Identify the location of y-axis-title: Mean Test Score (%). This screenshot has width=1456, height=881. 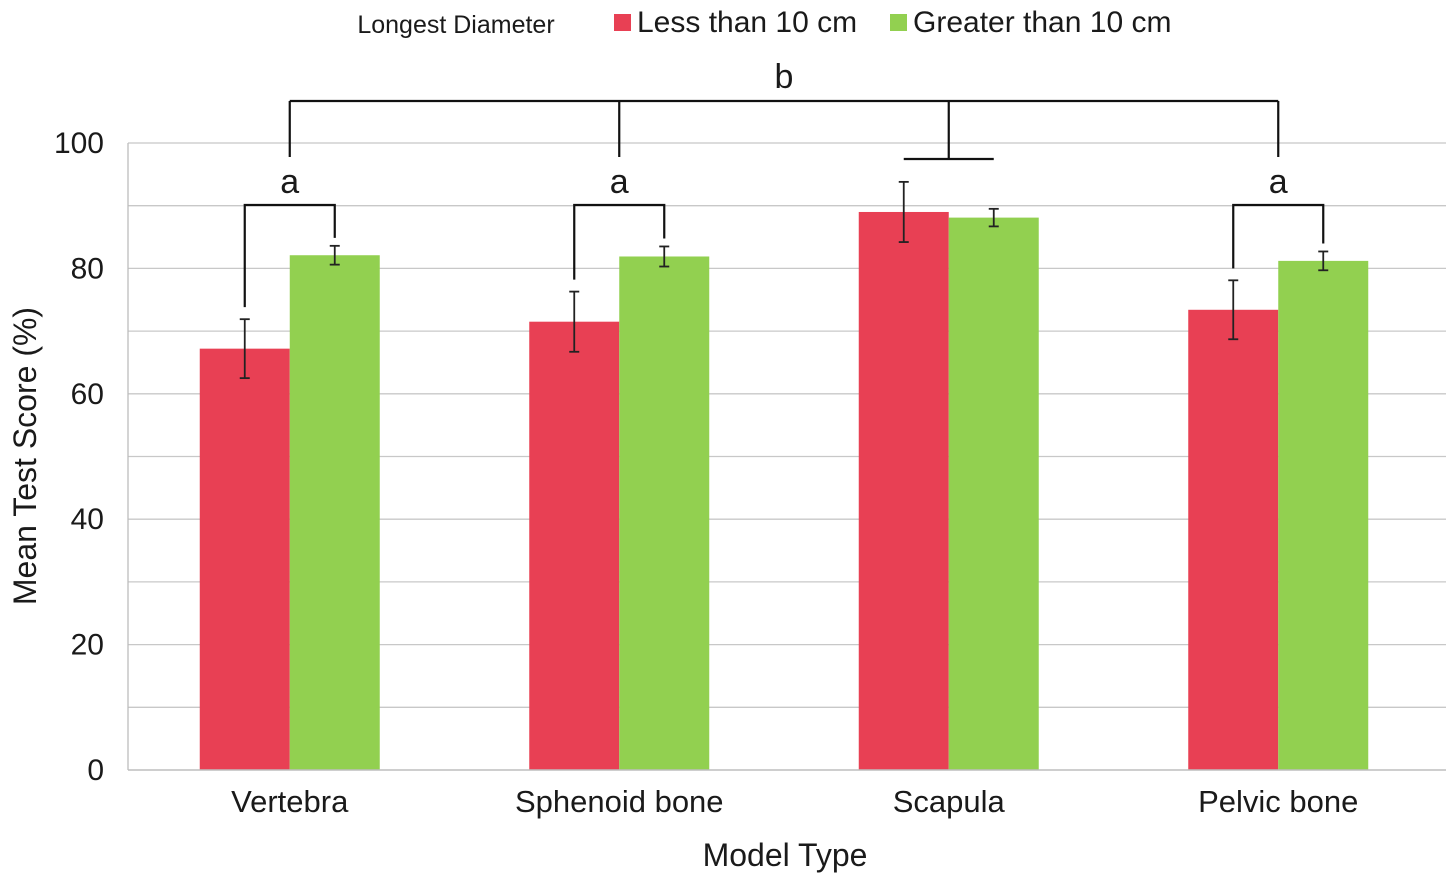
(25, 456).